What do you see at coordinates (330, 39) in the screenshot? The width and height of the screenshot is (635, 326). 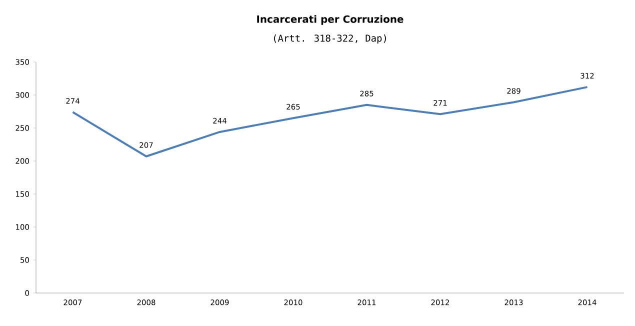 I see `chart-subtitle: (Artt. 318-322, Dap)` at bounding box center [330, 39].